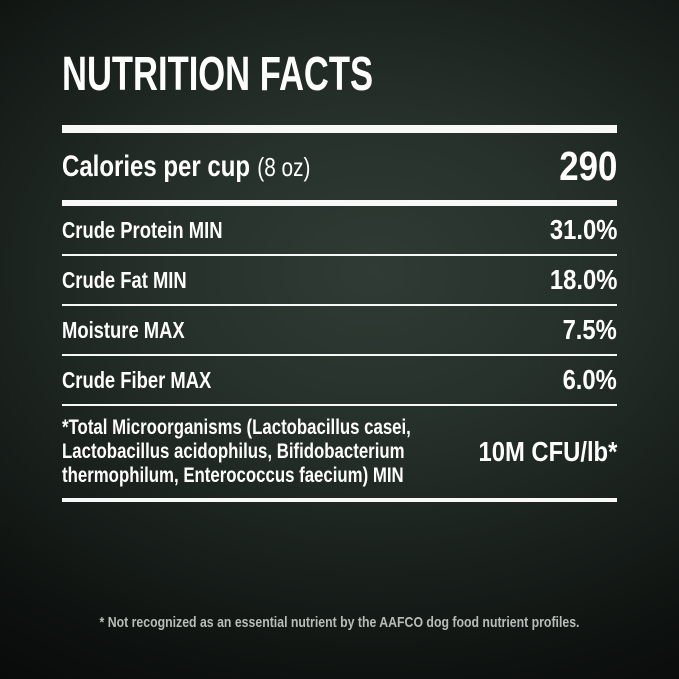 The width and height of the screenshot is (679, 679). What do you see at coordinates (339, 166) in the screenshot?
I see `calories-row: Calories per cup (8 oz) 290` at bounding box center [339, 166].